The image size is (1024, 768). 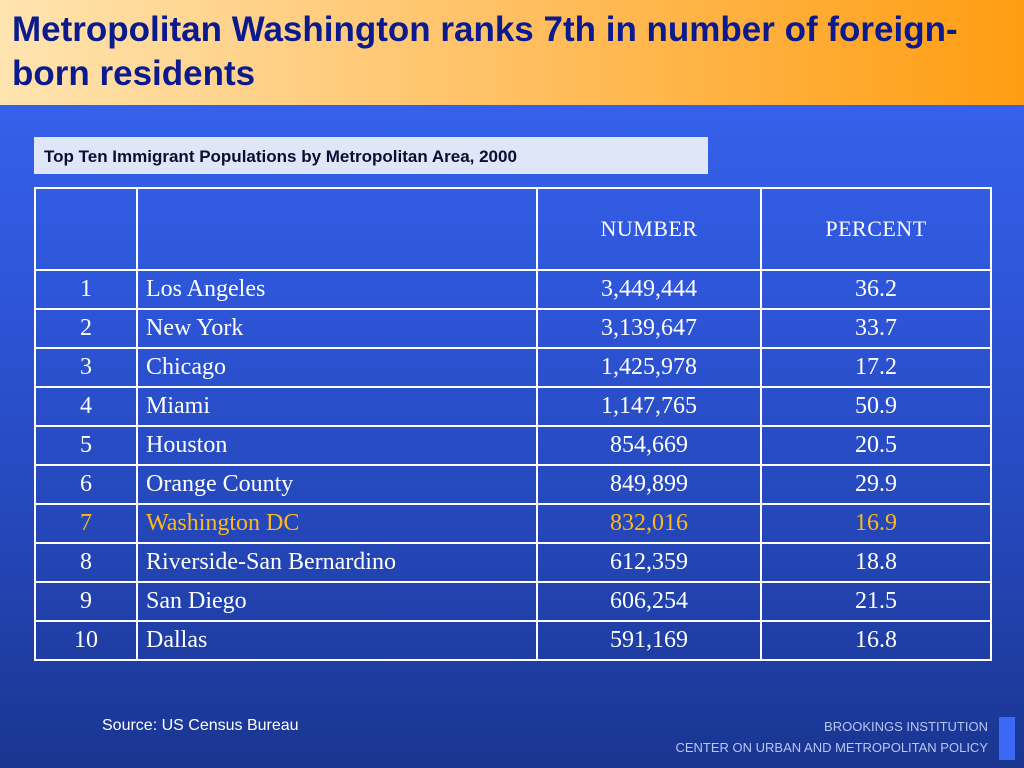 I want to click on table-row: 10 Dallas 591,169 16.8, so click(x=513, y=640).